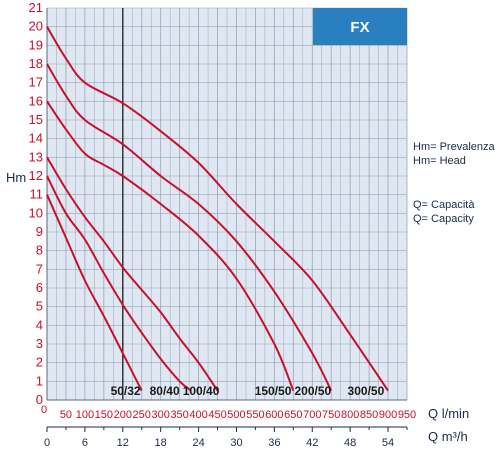  I want to click on legend-entry: Q= Capacity, so click(443, 219).